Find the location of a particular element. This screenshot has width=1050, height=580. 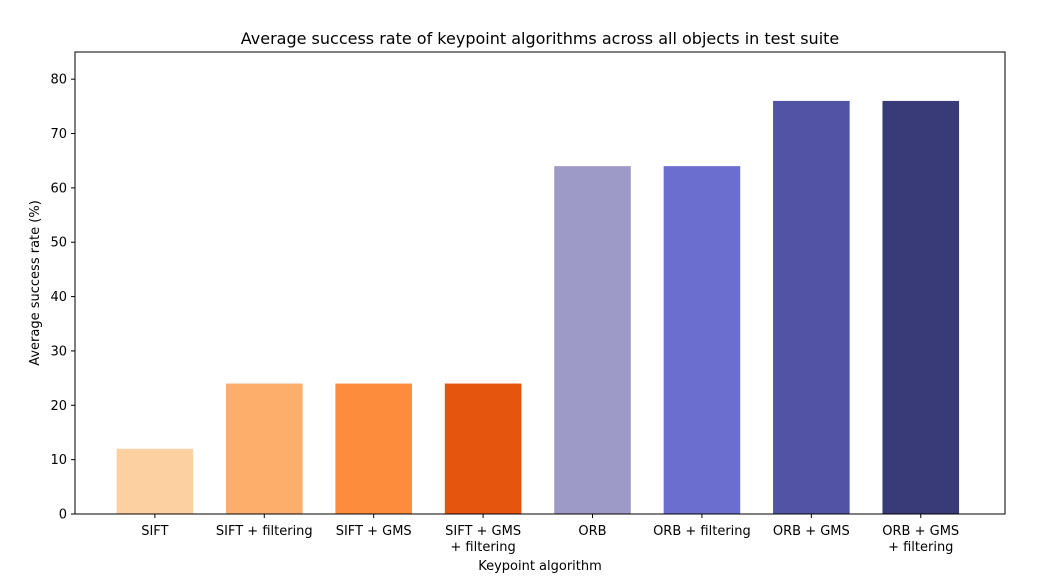

y-tick-label-3: 30 is located at coordinates (58, 351).